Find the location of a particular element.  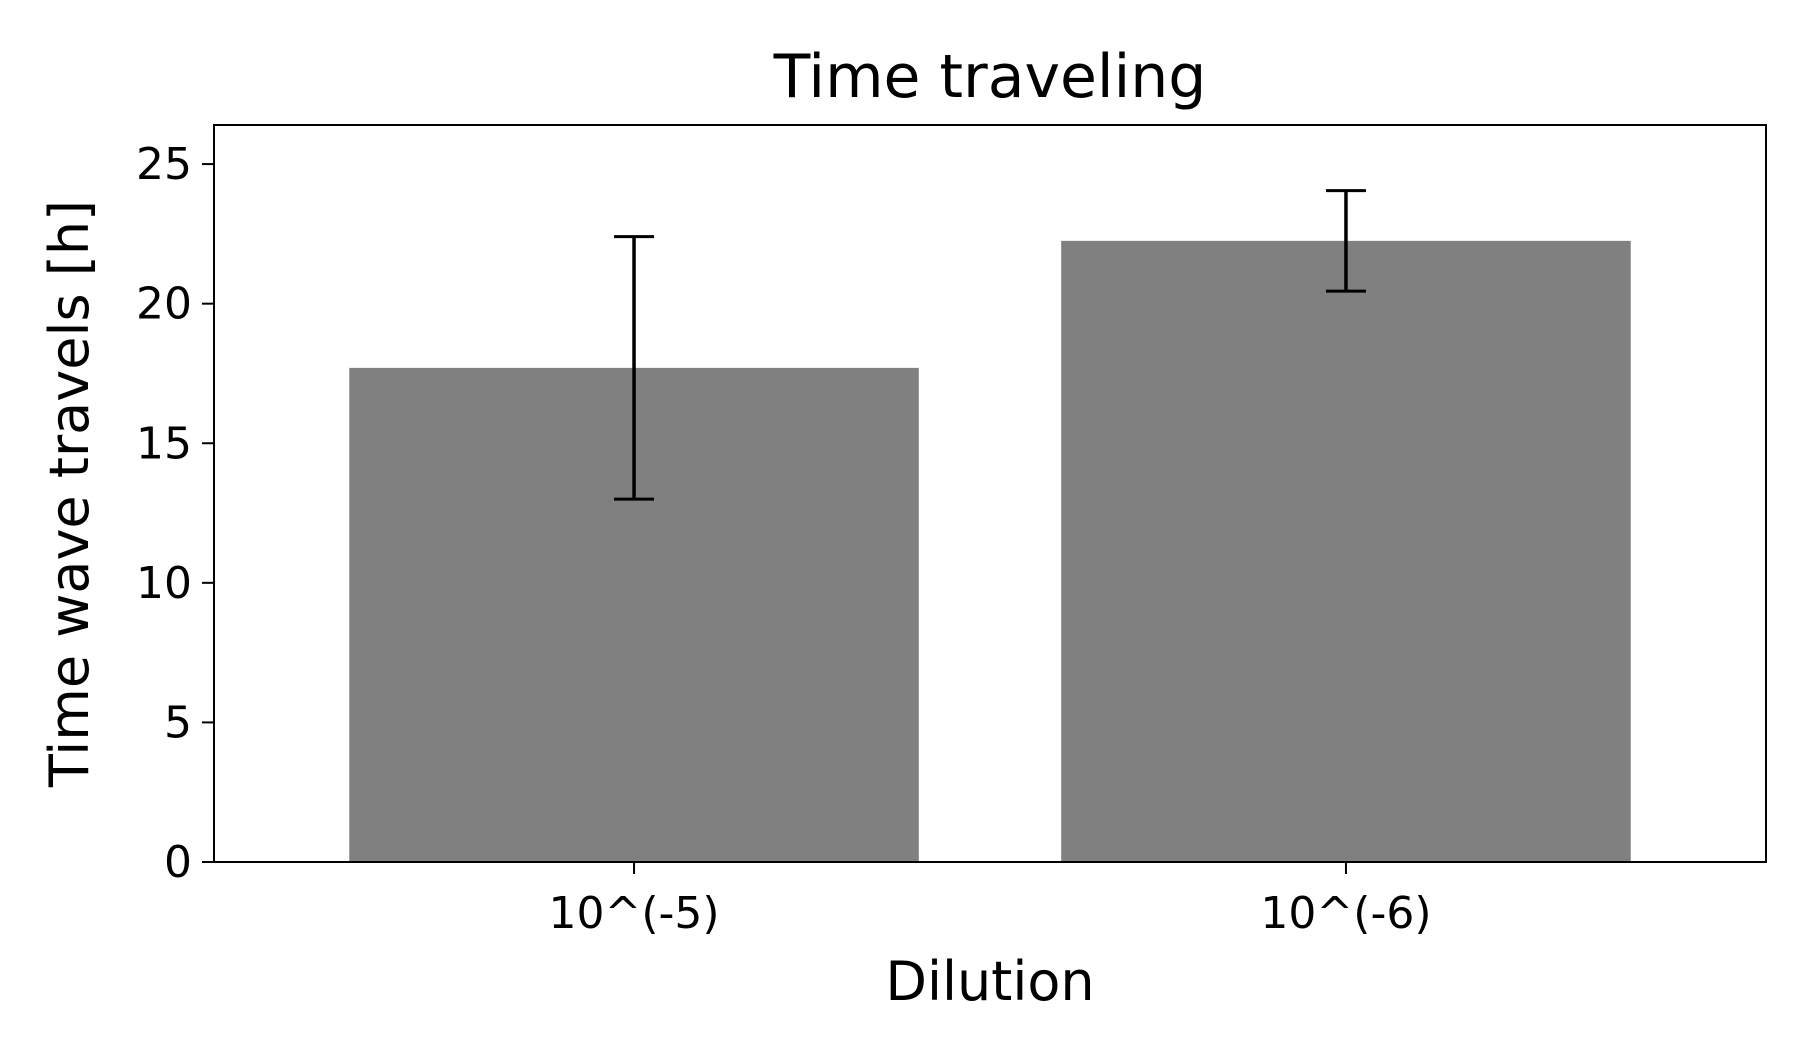

y-axis-label: Time wave travels [h] is located at coordinates (69, 494).